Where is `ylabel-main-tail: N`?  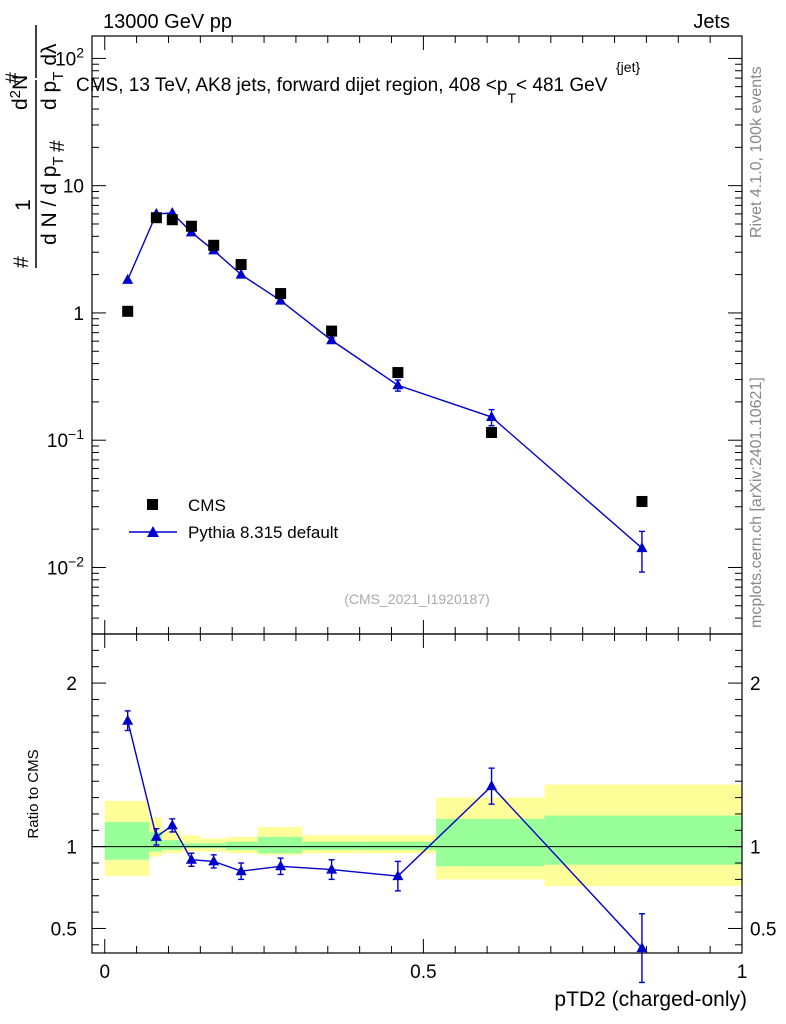 ylabel-main-tail: N is located at coordinates (20, 82).